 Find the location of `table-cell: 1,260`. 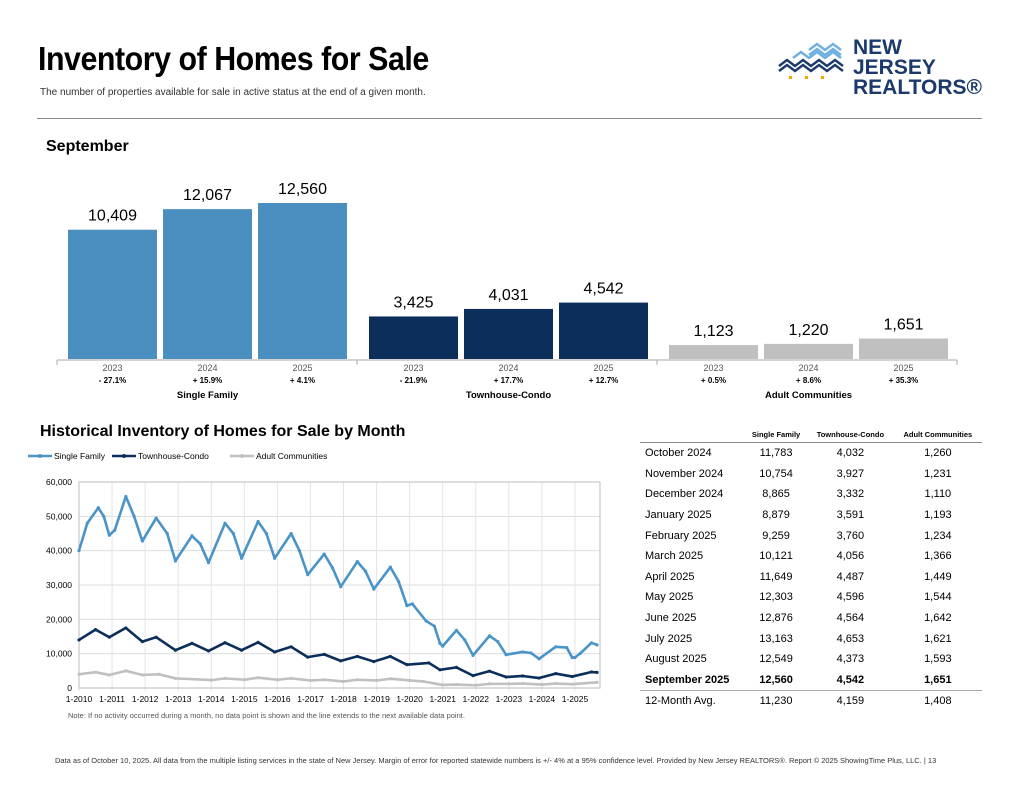

table-cell: 1,260 is located at coordinates (938, 453).